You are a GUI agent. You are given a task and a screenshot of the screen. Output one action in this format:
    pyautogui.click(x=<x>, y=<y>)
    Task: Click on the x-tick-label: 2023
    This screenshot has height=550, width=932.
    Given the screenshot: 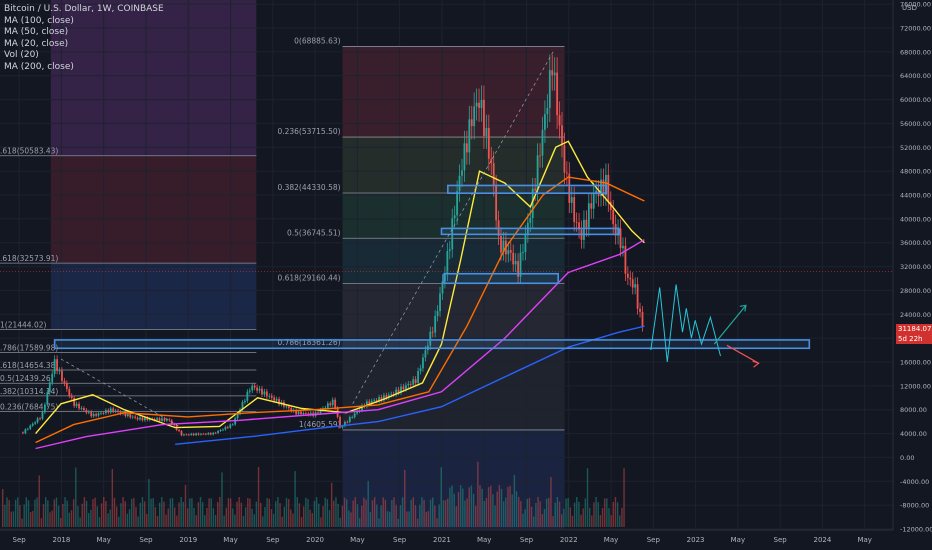 What is the action you would take?
    pyautogui.click(x=696, y=540)
    